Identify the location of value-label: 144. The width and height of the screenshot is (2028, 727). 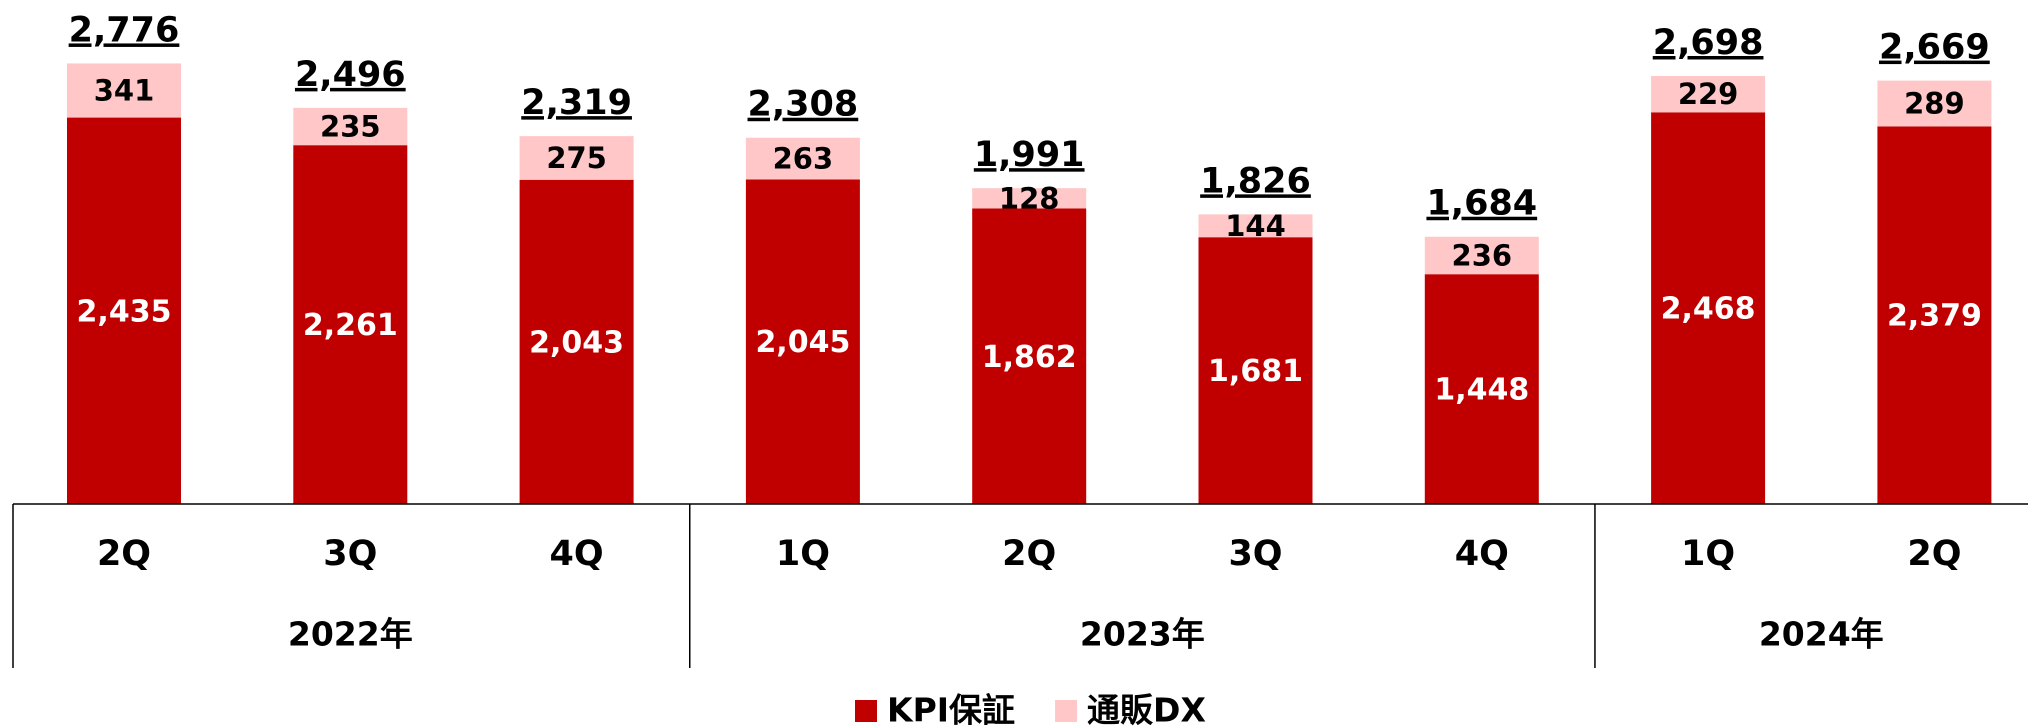
(1255, 226).